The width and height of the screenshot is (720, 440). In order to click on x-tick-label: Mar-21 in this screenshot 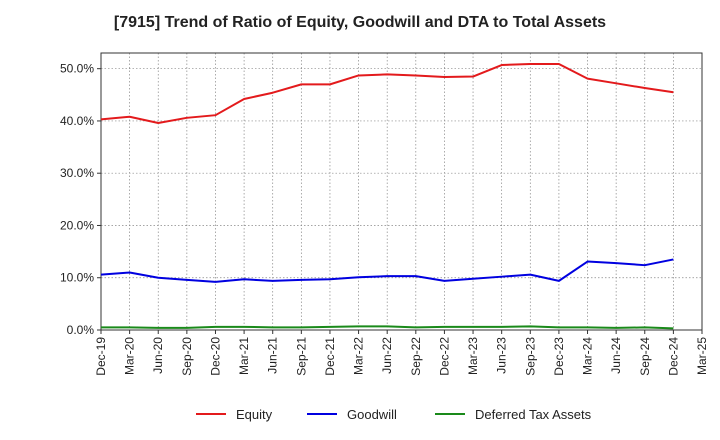, I will do `click(244, 356)`.